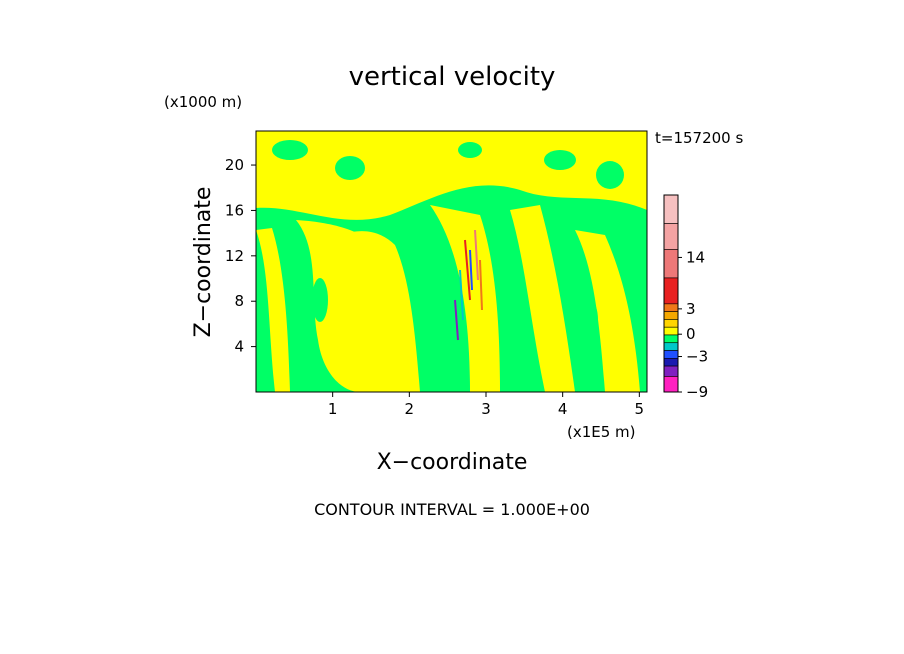  What do you see at coordinates (234, 210) in the screenshot?
I see `y-tick-label: 16` at bounding box center [234, 210].